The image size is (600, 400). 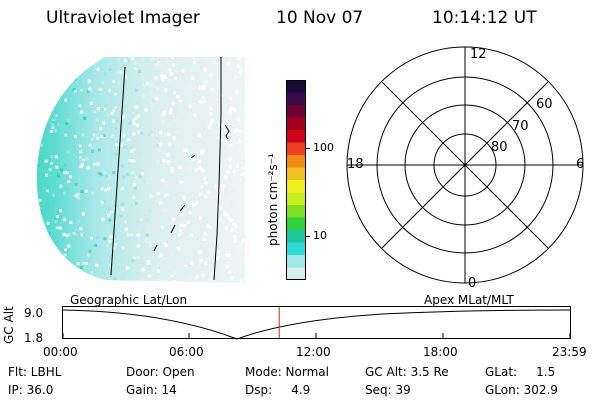 What do you see at coordinates (9, 325) in the screenshot?
I see `timeline-ylabel: GC Alt` at bounding box center [9, 325].